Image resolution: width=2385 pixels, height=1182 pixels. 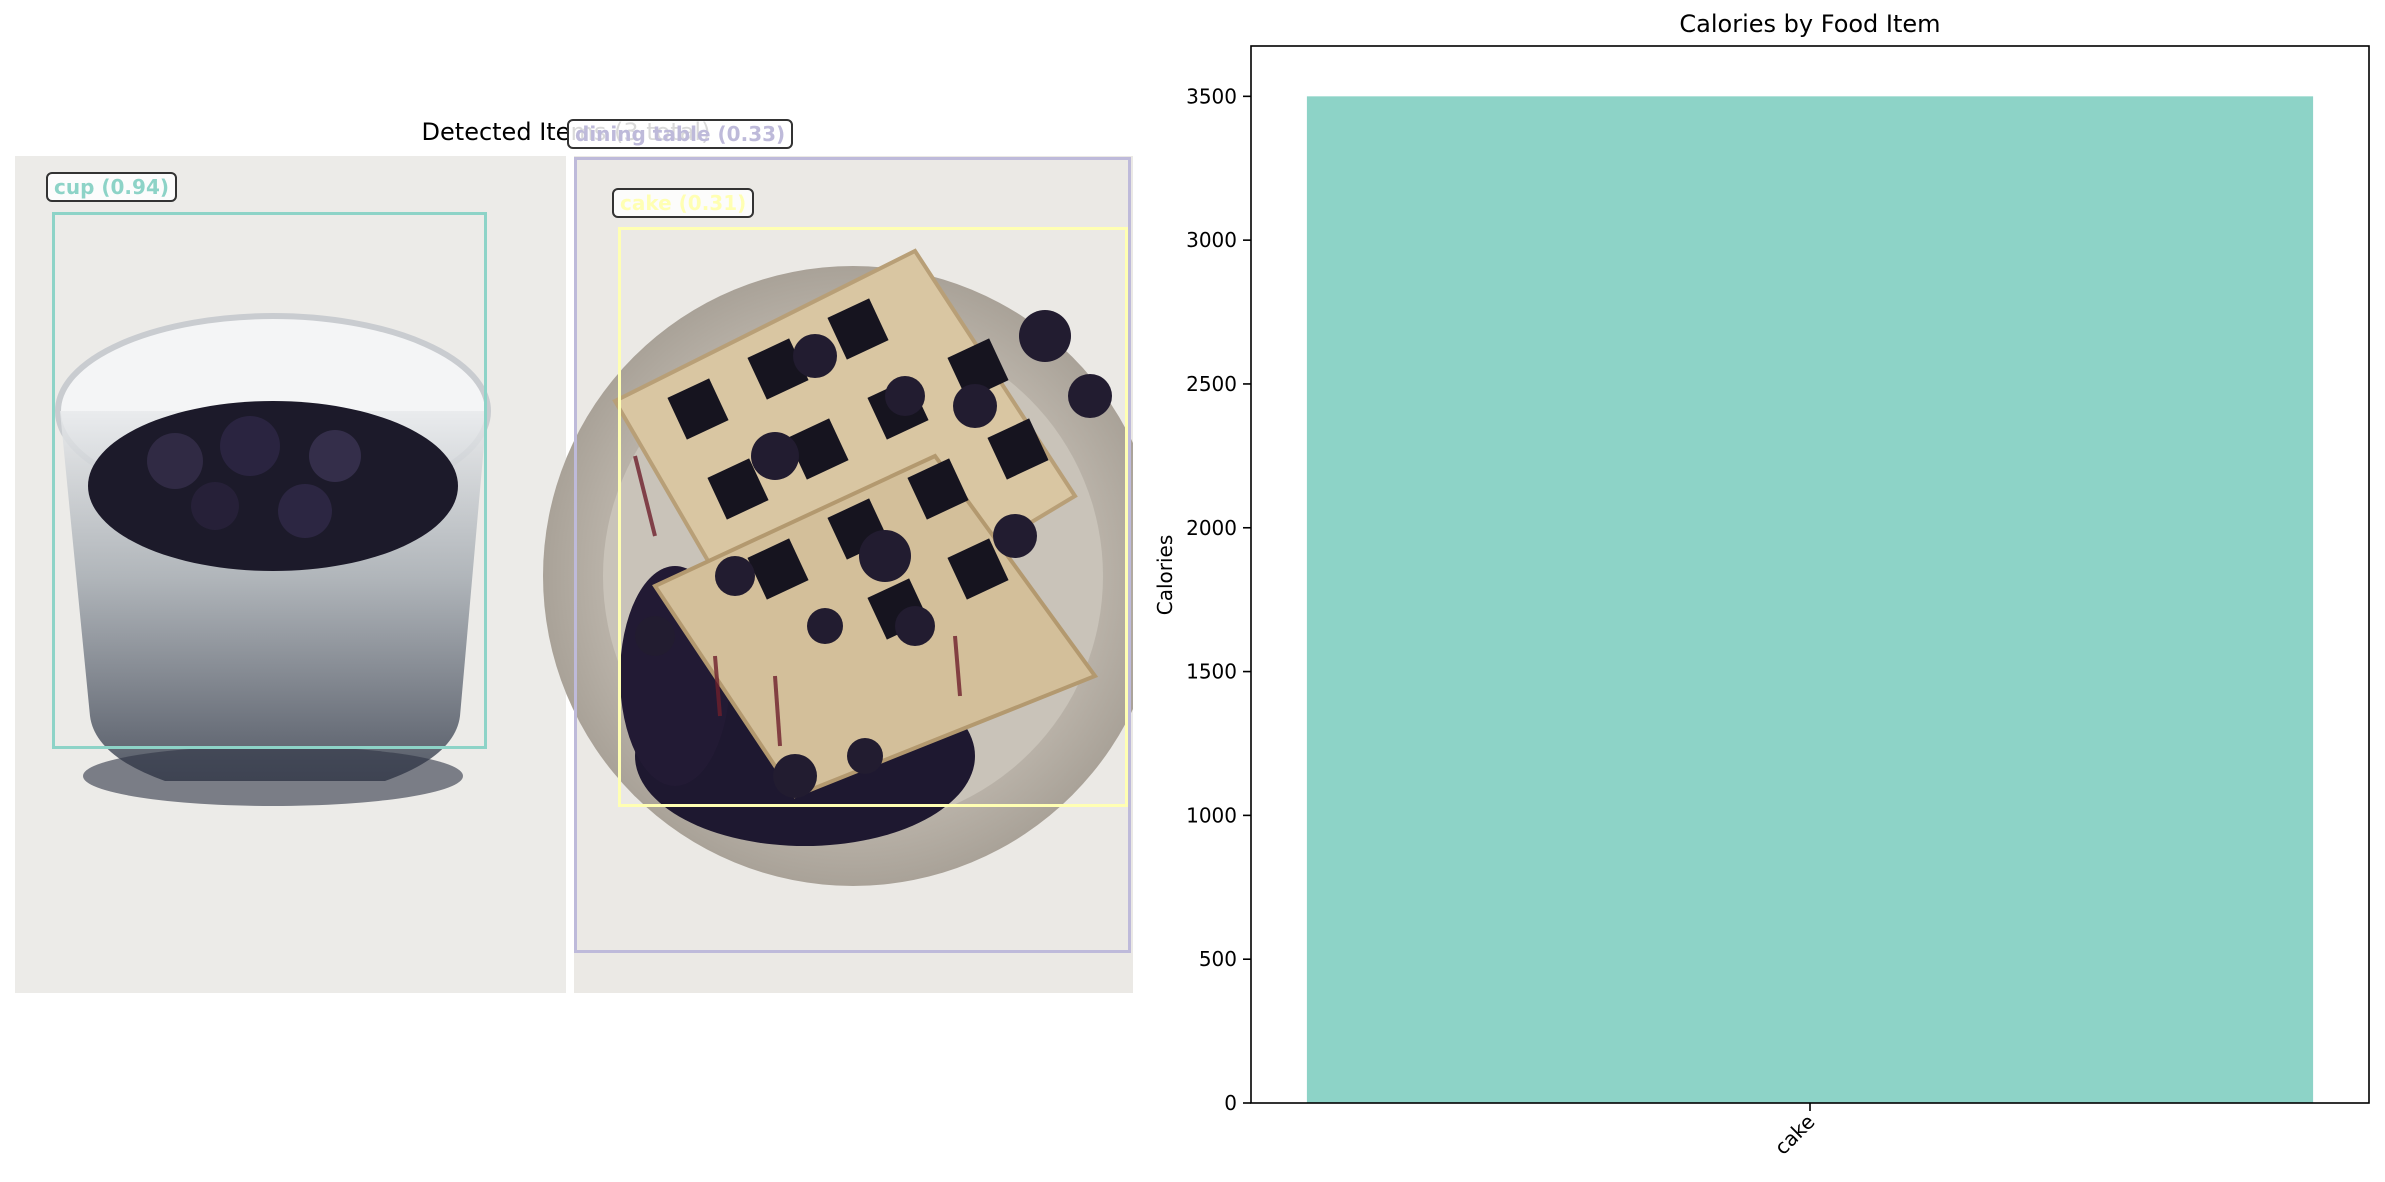 What do you see at coordinates (680, 134) in the screenshot?
I see `dining-table-detection-label: dining table (0.33)` at bounding box center [680, 134].